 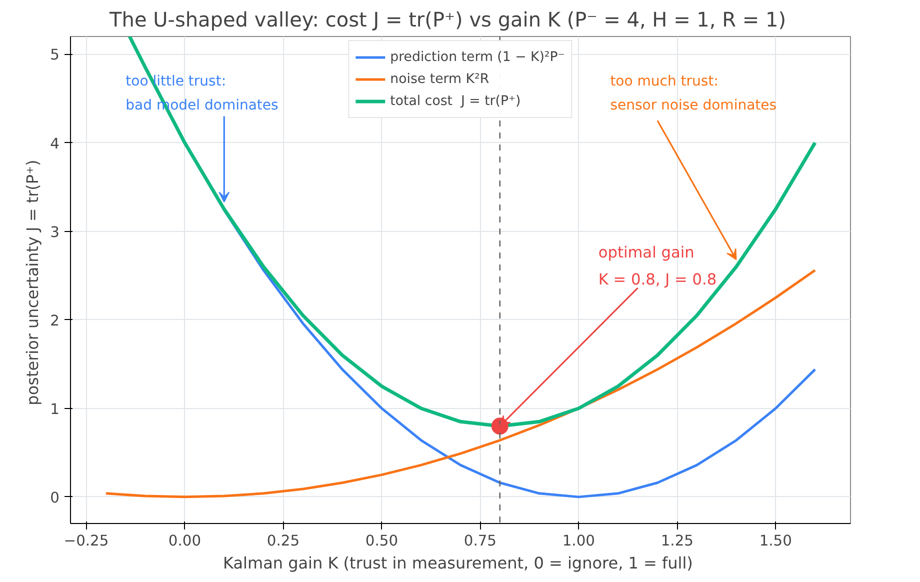 I want to click on y-tick-label: 0, so click(x=55, y=497).